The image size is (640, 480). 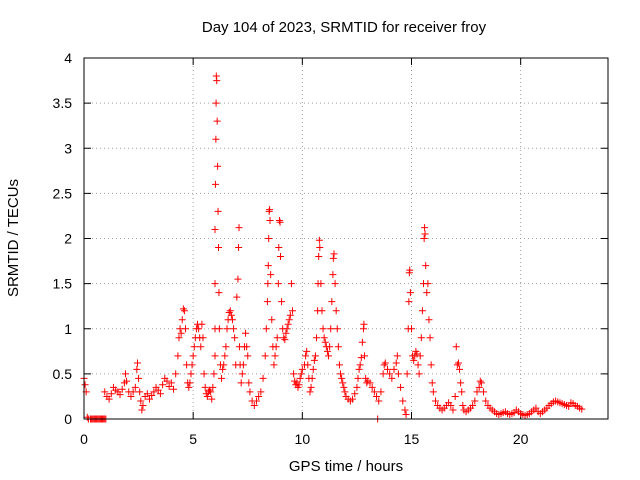 I want to click on x-tick-label: 0, so click(x=84, y=439).